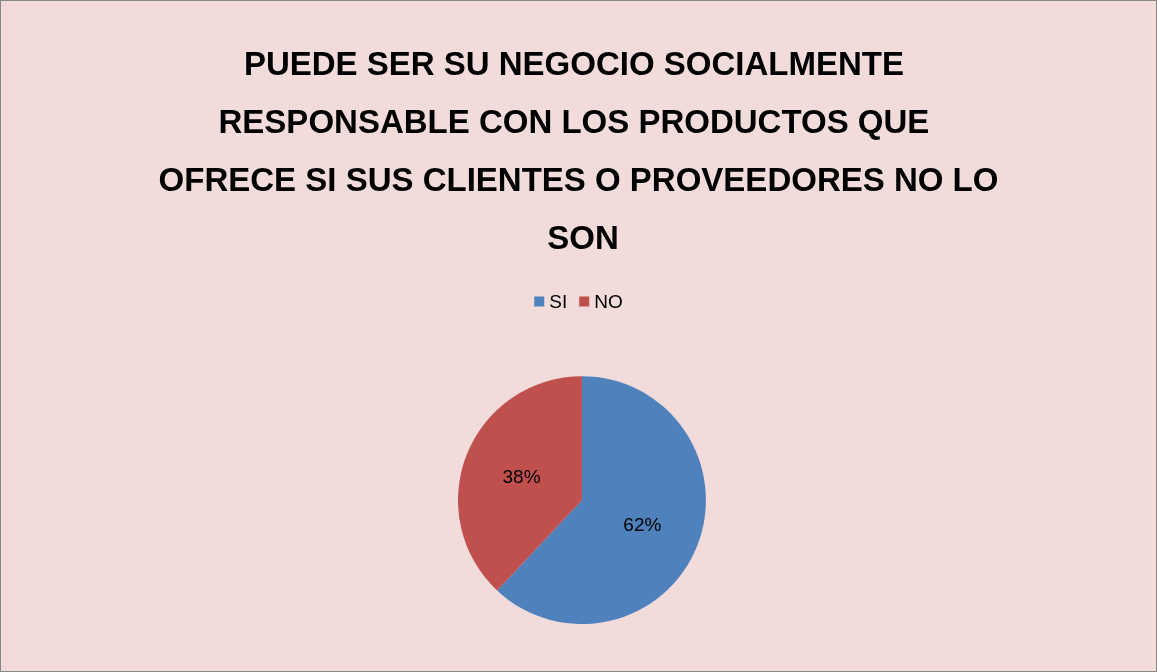 The image size is (1157, 672). I want to click on data-label: 62%, so click(642, 524).